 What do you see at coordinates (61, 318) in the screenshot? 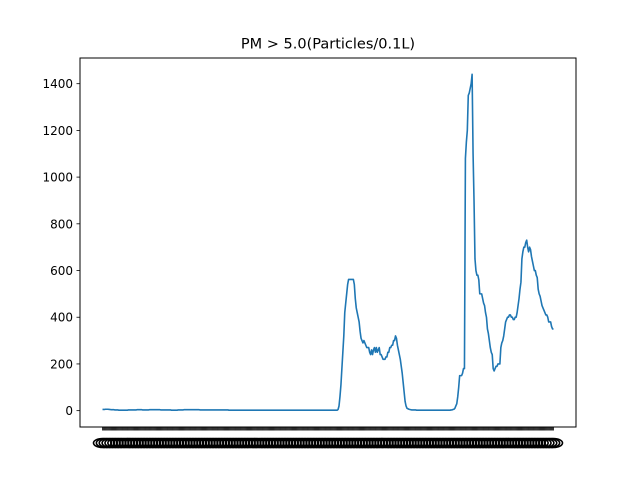
I see `y-tick-label: 400` at bounding box center [61, 318].